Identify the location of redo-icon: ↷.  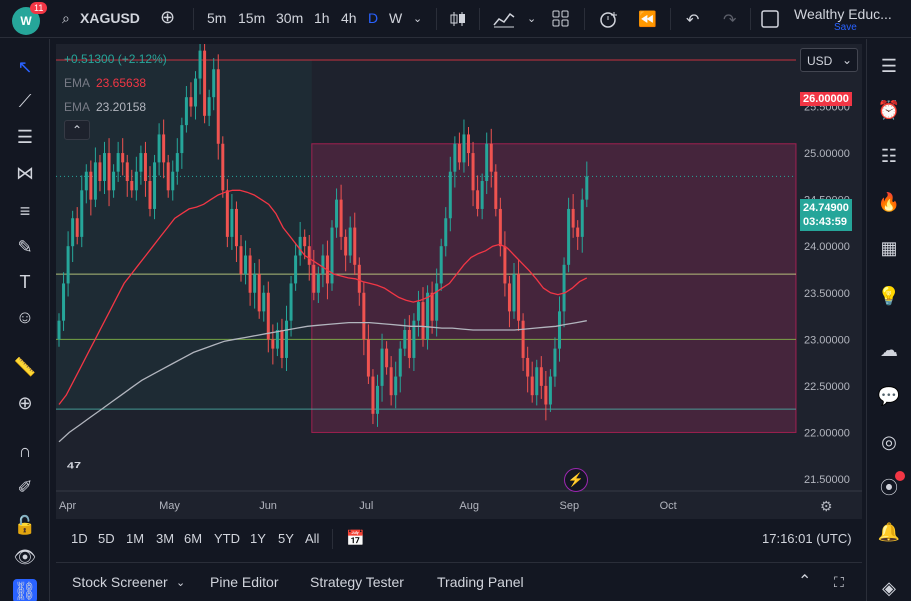
(730, 20).